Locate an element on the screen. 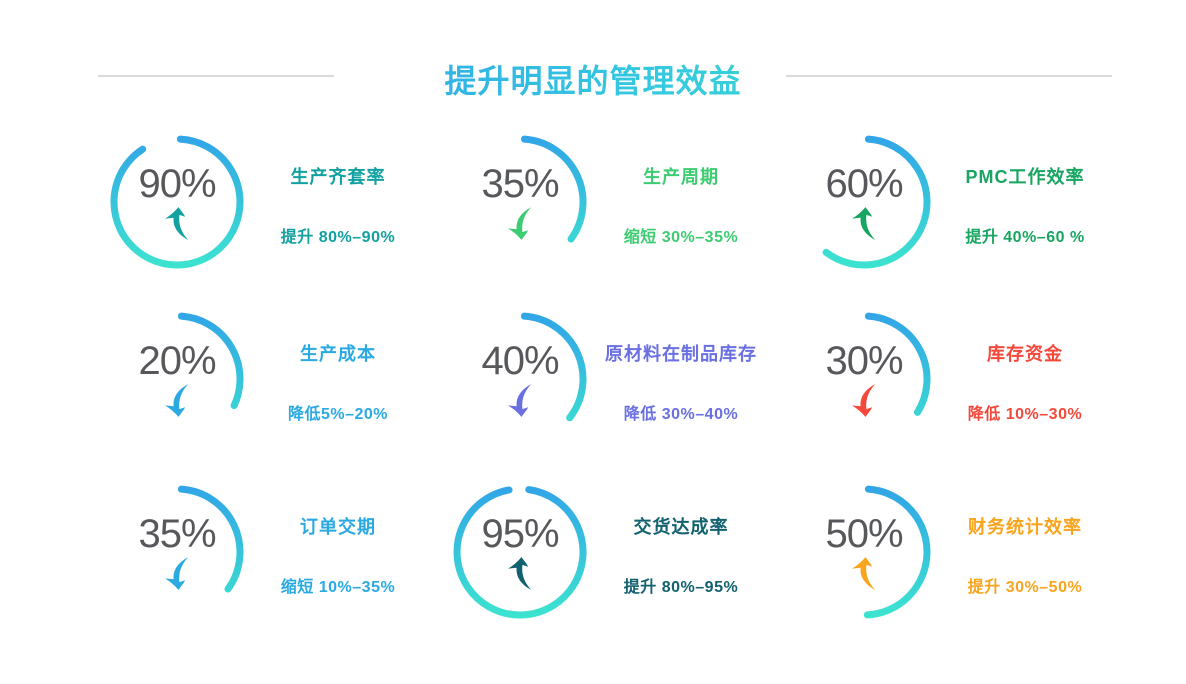  metric-title: 原材料在制品库存 is located at coordinates (681, 354).